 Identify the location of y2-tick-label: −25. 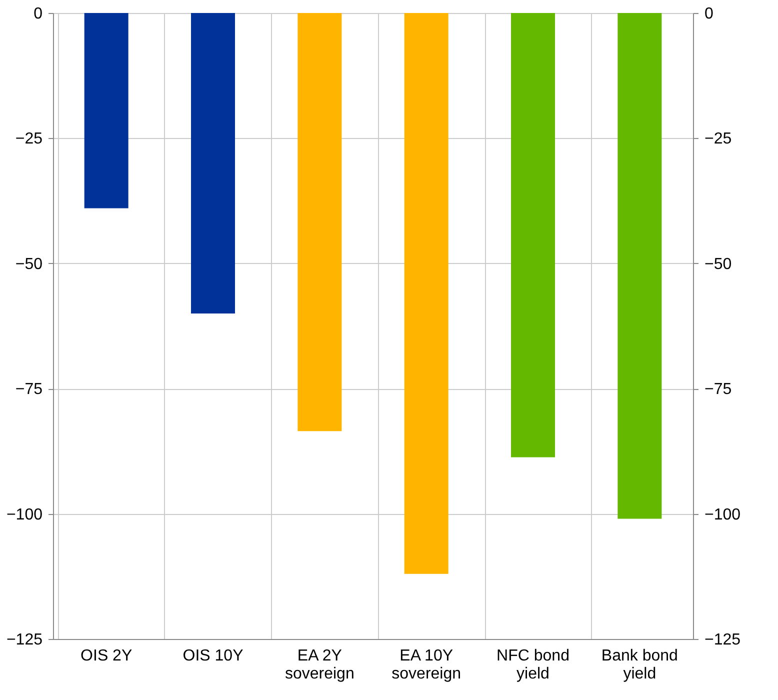
(718, 139).